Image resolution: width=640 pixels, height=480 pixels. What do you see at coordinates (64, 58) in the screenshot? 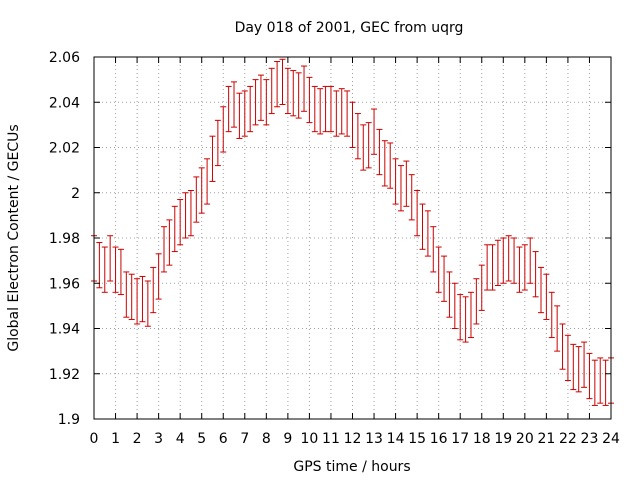
I see `y-tick-label: 2.06` at bounding box center [64, 58].